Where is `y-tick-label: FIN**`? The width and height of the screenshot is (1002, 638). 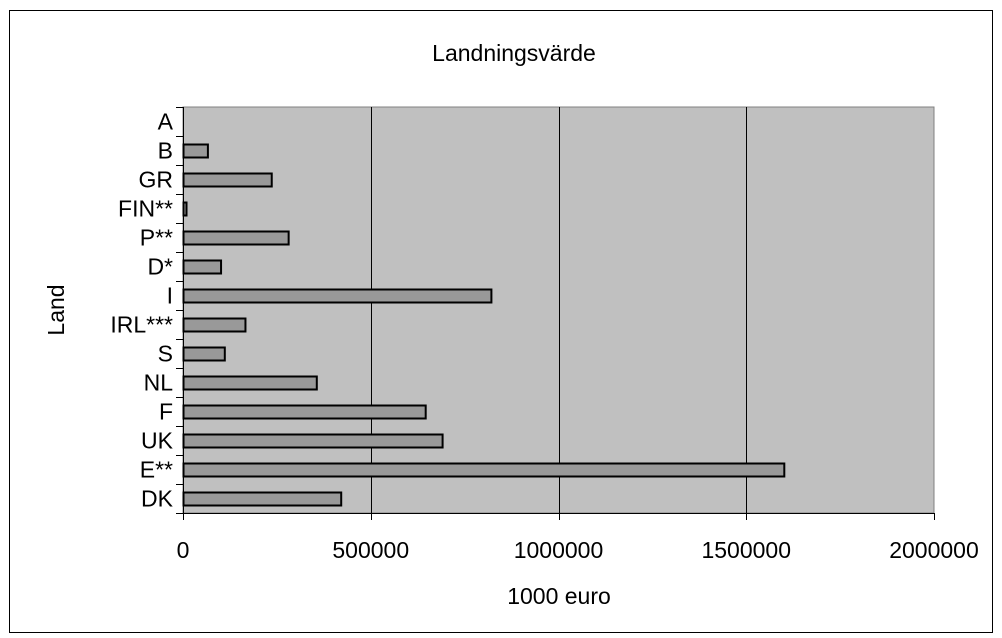
y-tick-label: FIN** is located at coordinates (145, 209).